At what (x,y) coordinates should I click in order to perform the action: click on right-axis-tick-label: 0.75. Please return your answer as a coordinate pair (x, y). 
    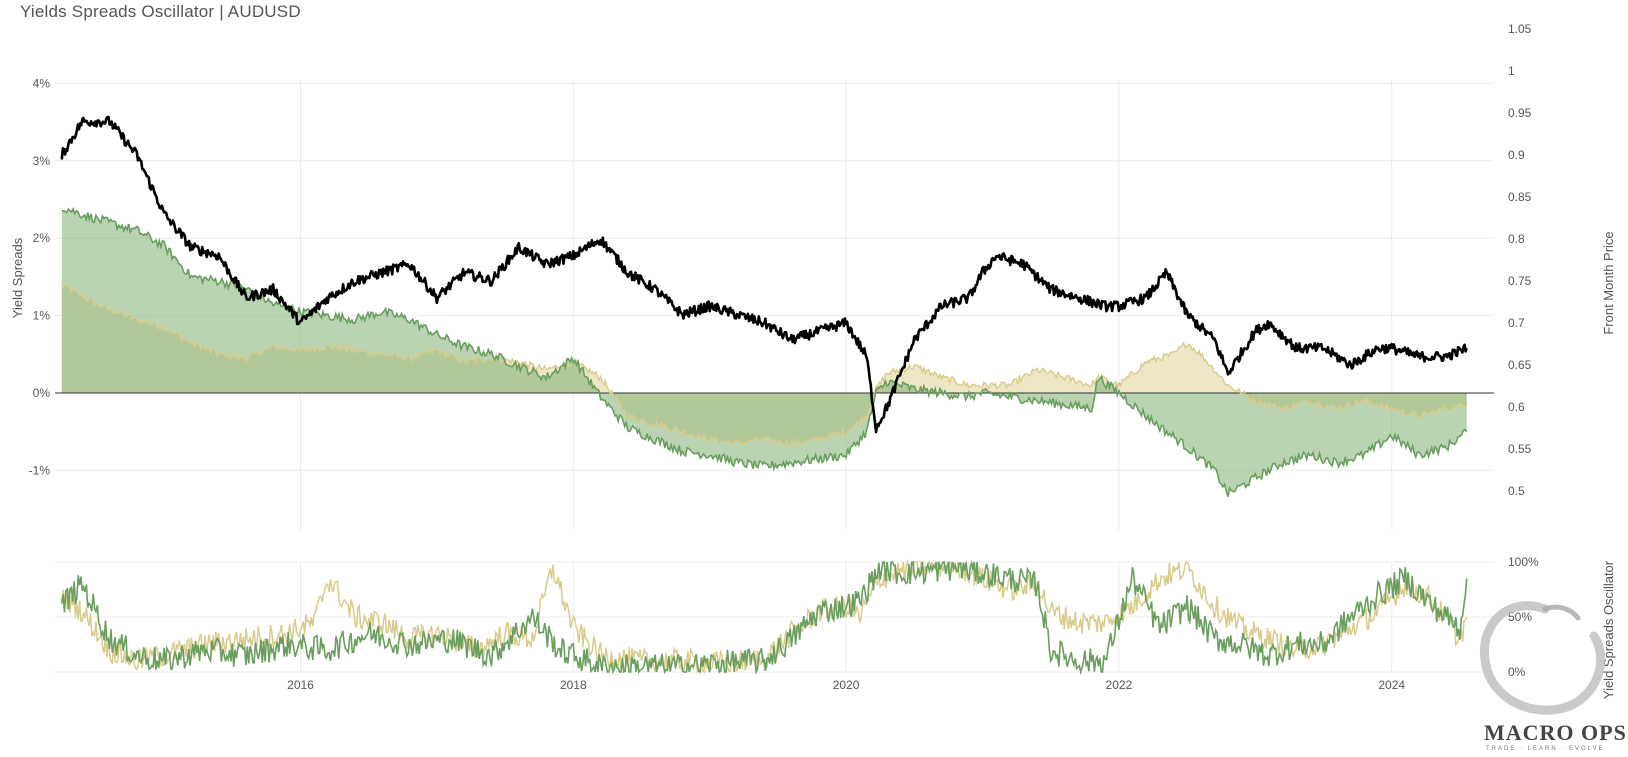
    Looking at the image, I should click on (1520, 281).